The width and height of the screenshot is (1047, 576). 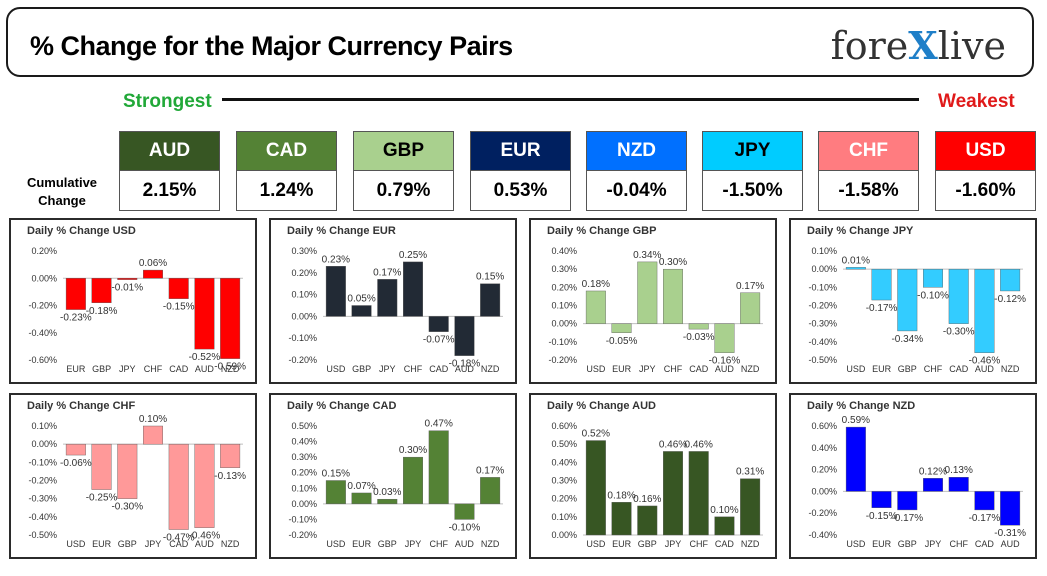 I want to click on currency-card-nzd: NZD -0.04%, so click(x=636, y=171).